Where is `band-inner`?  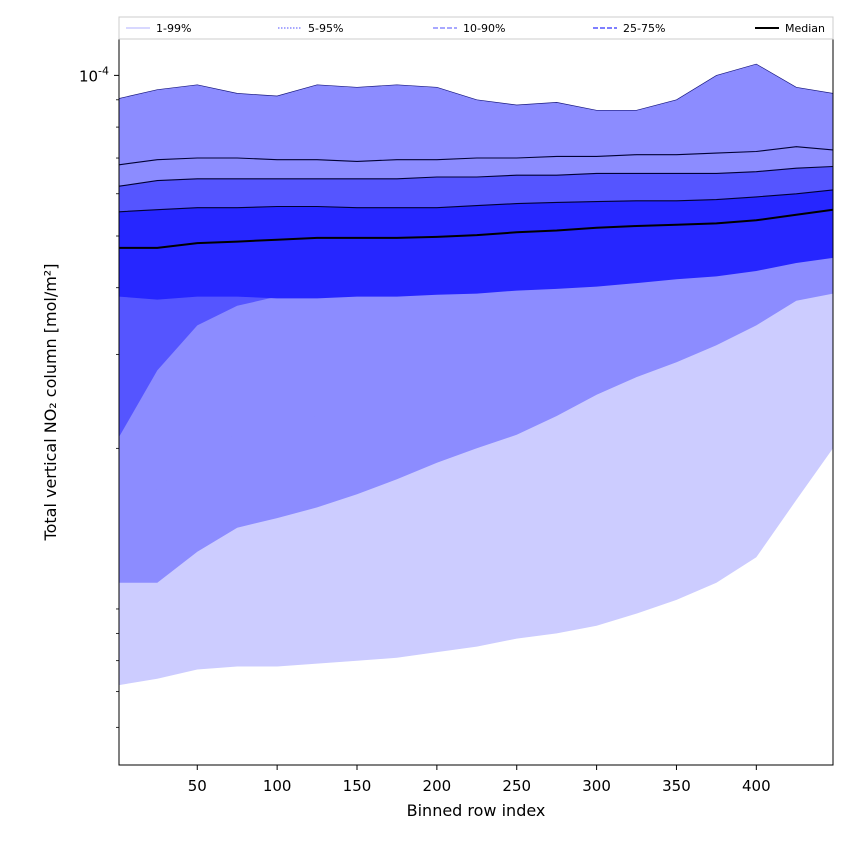
band-inner is located at coordinates (476, 244).